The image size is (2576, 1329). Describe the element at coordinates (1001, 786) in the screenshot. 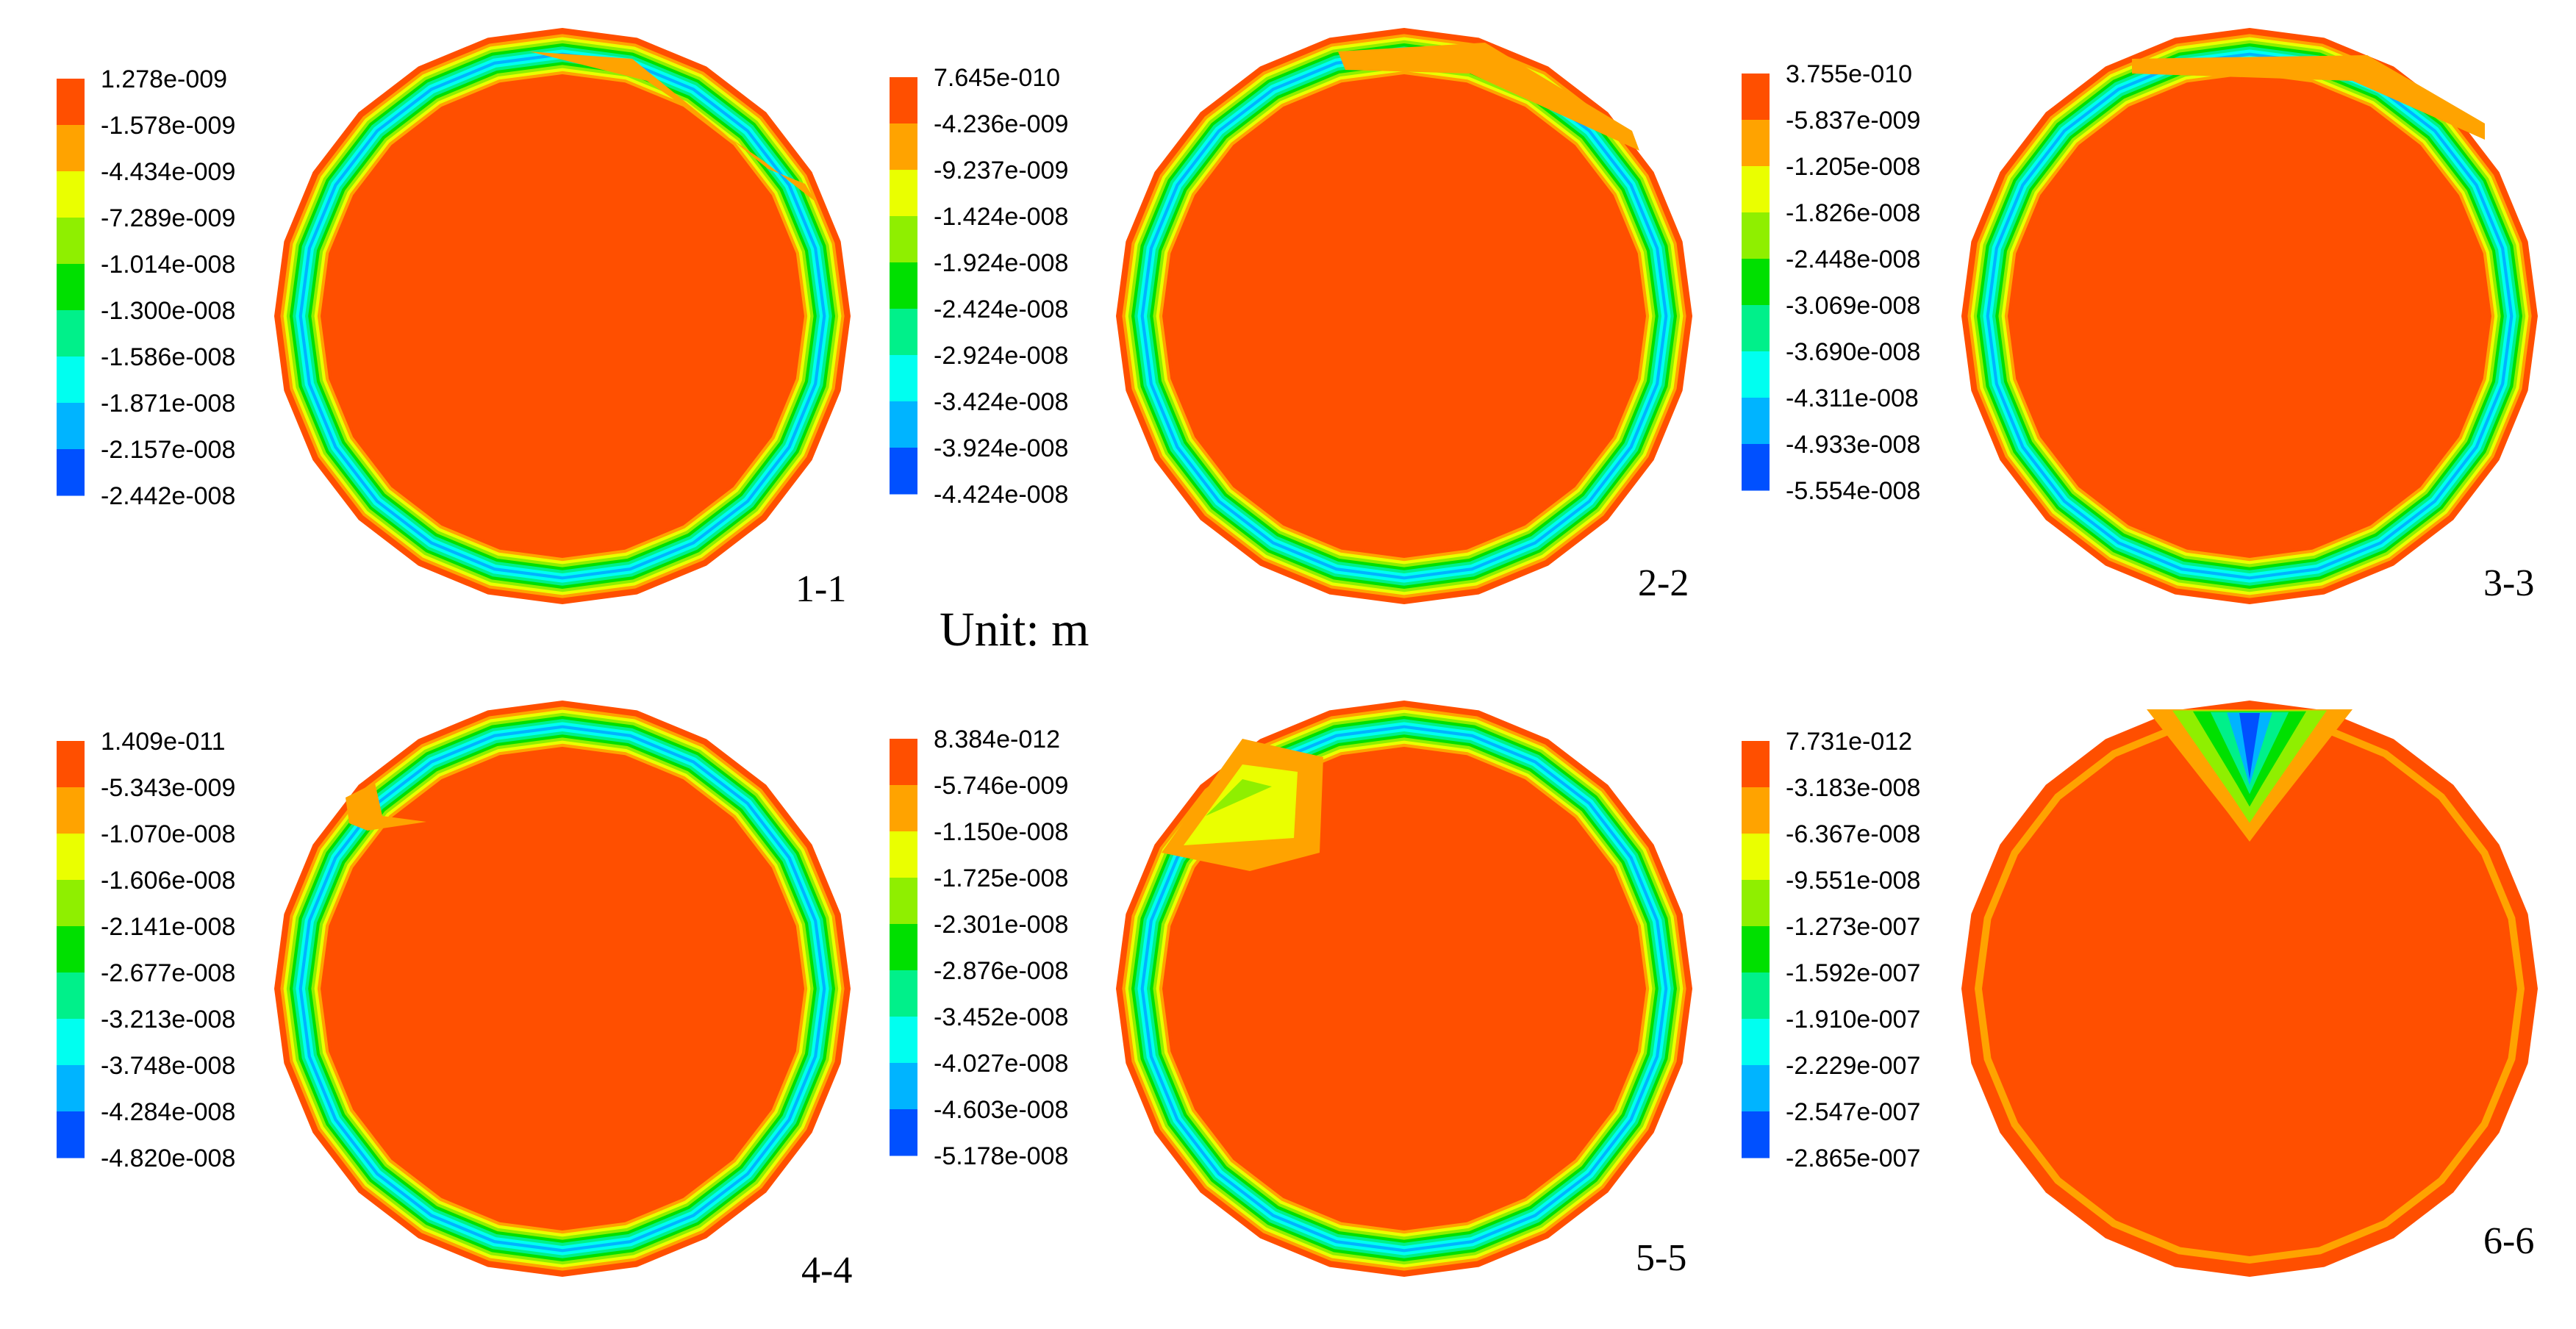

I see `legend-value: -5.746e-009` at that location.